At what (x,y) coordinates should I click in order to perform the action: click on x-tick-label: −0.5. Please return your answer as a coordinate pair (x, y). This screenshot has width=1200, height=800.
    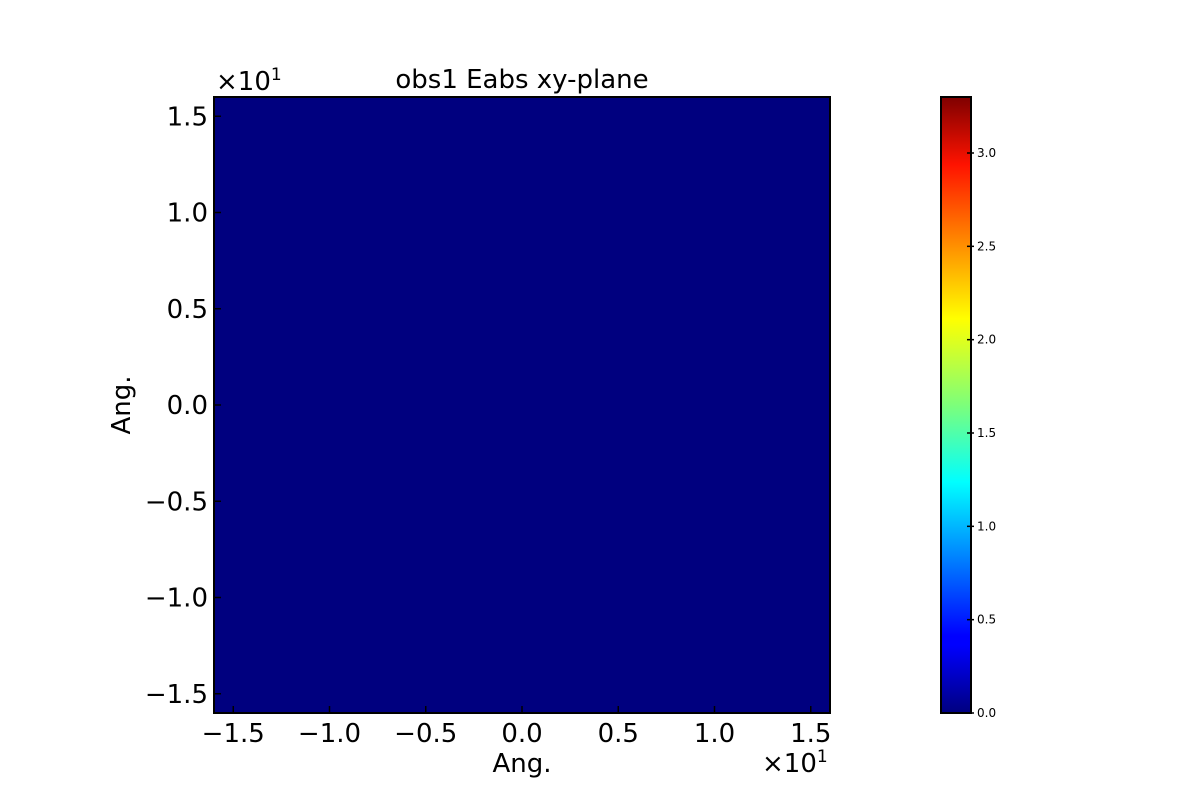
    Looking at the image, I should click on (425, 734).